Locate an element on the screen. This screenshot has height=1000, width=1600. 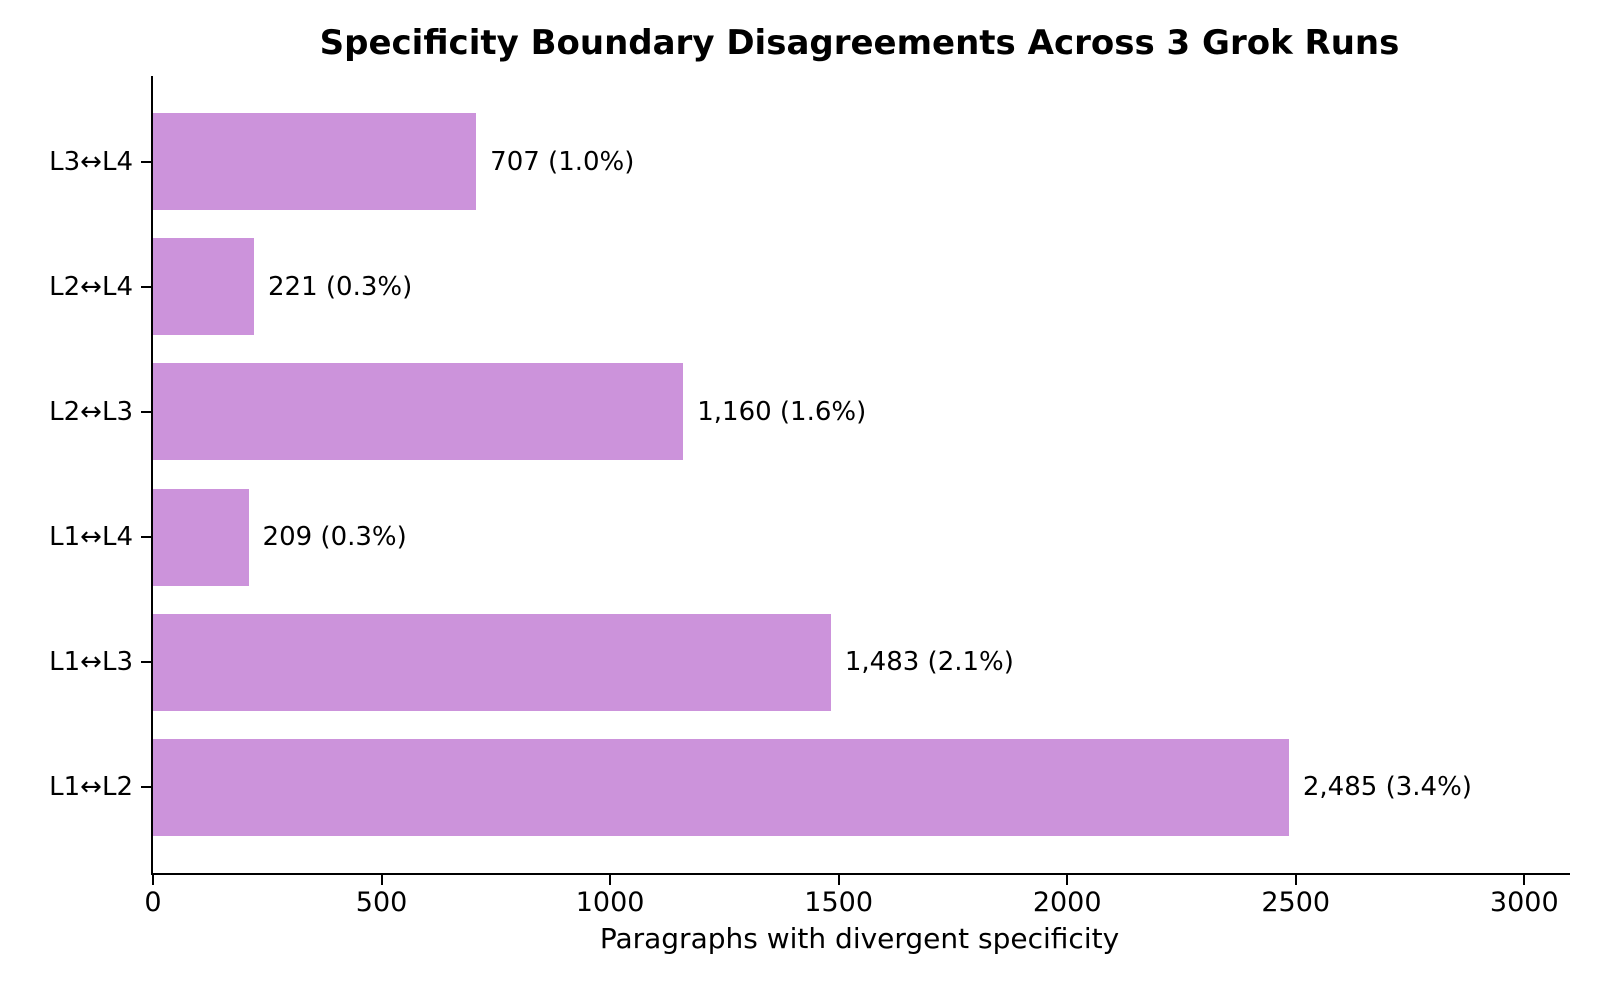
x-axis-label: Paragraphs with divergent specificity is located at coordinates (859, 938).